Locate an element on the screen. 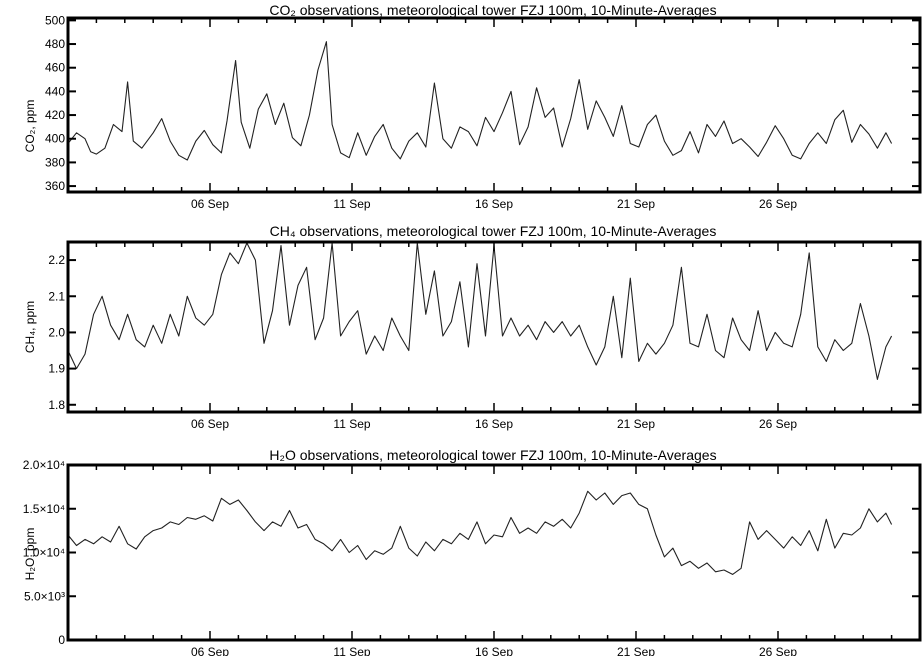  h2o-x-tick-label: 11 Sep is located at coordinates (351, 650).